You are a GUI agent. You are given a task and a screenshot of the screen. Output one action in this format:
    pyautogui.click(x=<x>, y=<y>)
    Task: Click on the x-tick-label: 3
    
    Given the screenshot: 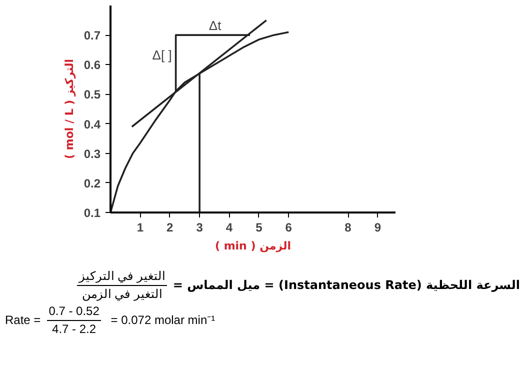 What is the action you would take?
    pyautogui.click(x=200, y=227)
    